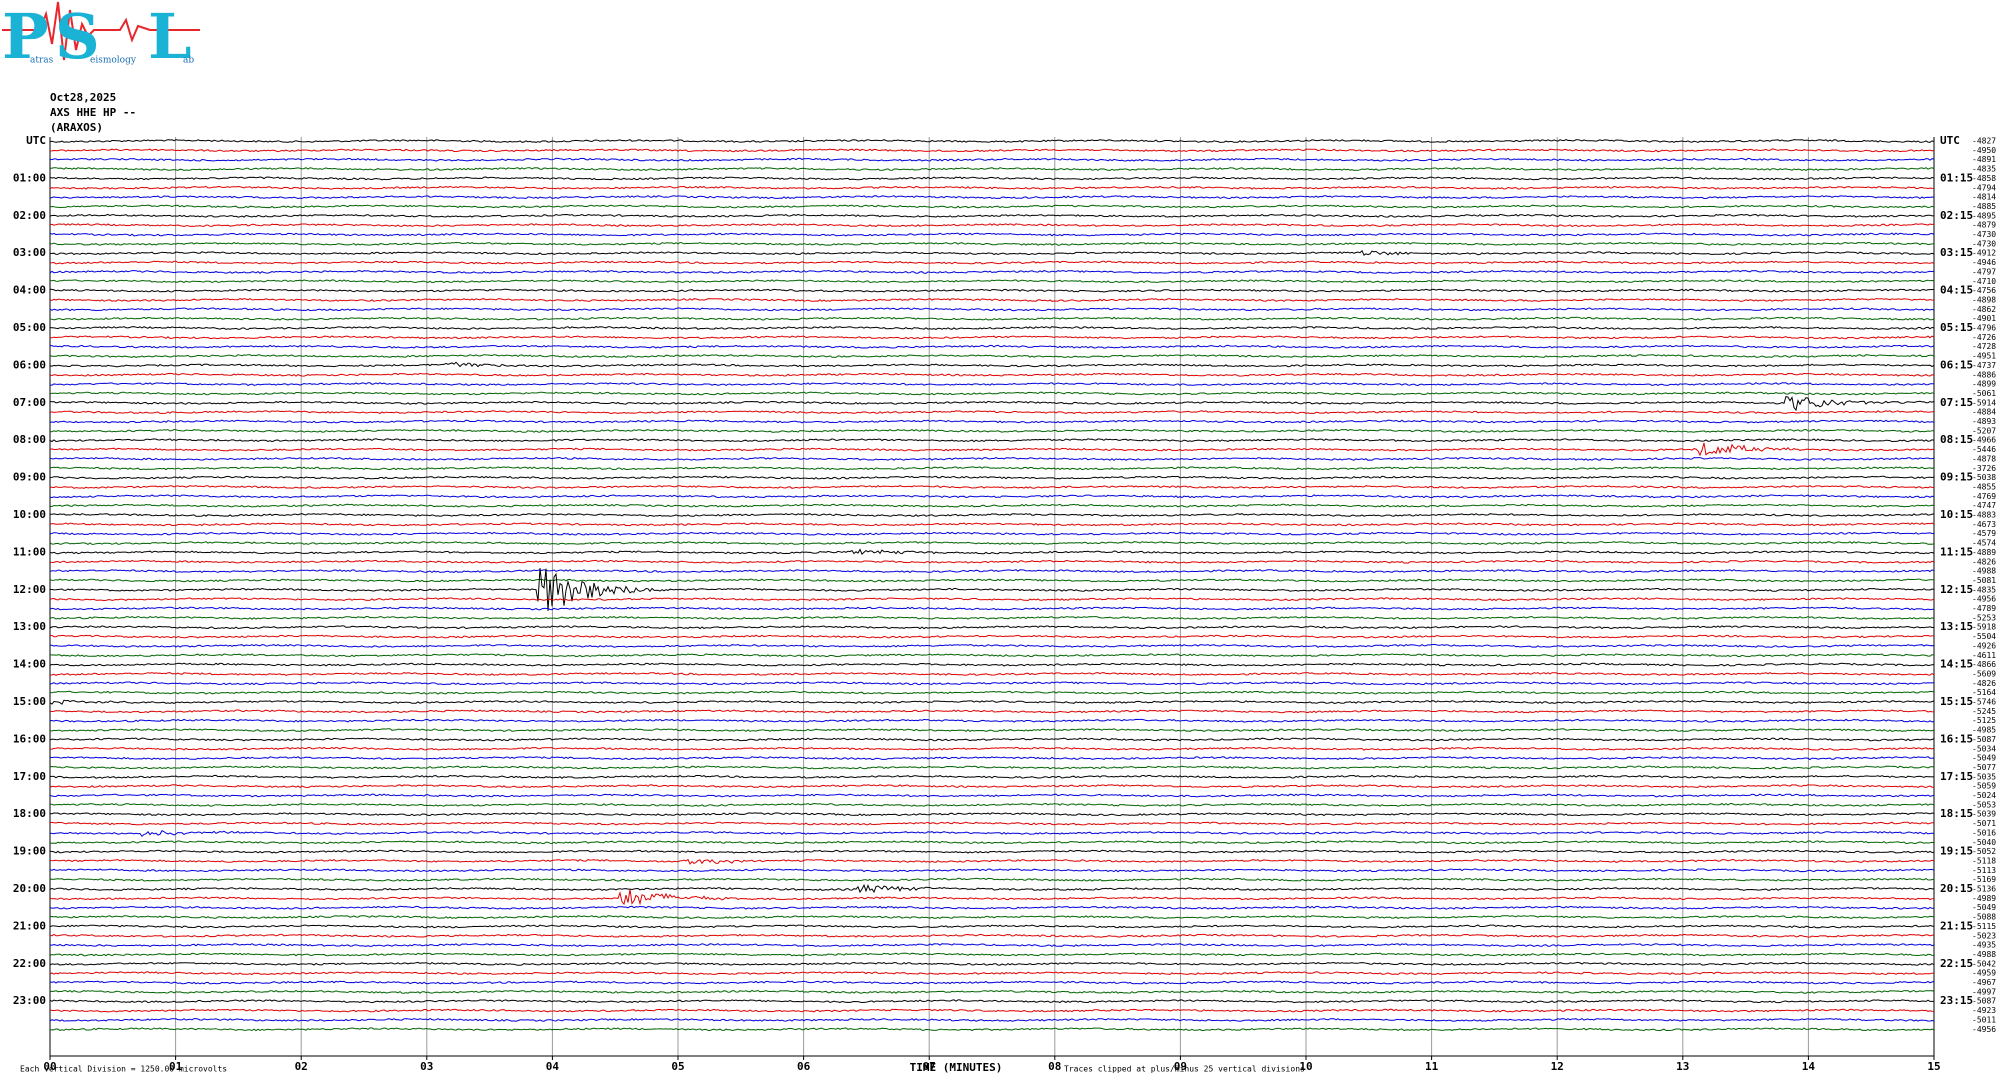  Describe the element at coordinates (1984, 870) in the screenshot. I see `offset-label: -5113` at that location.